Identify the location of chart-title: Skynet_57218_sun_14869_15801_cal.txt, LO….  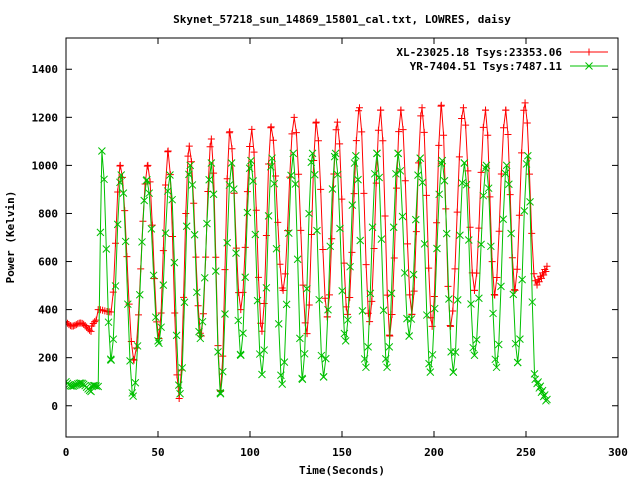
(342, 19).